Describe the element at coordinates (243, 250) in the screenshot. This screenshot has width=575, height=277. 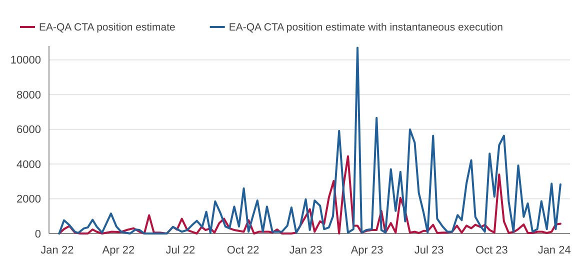
I see `x-tick-label: Oct 22` at that location.